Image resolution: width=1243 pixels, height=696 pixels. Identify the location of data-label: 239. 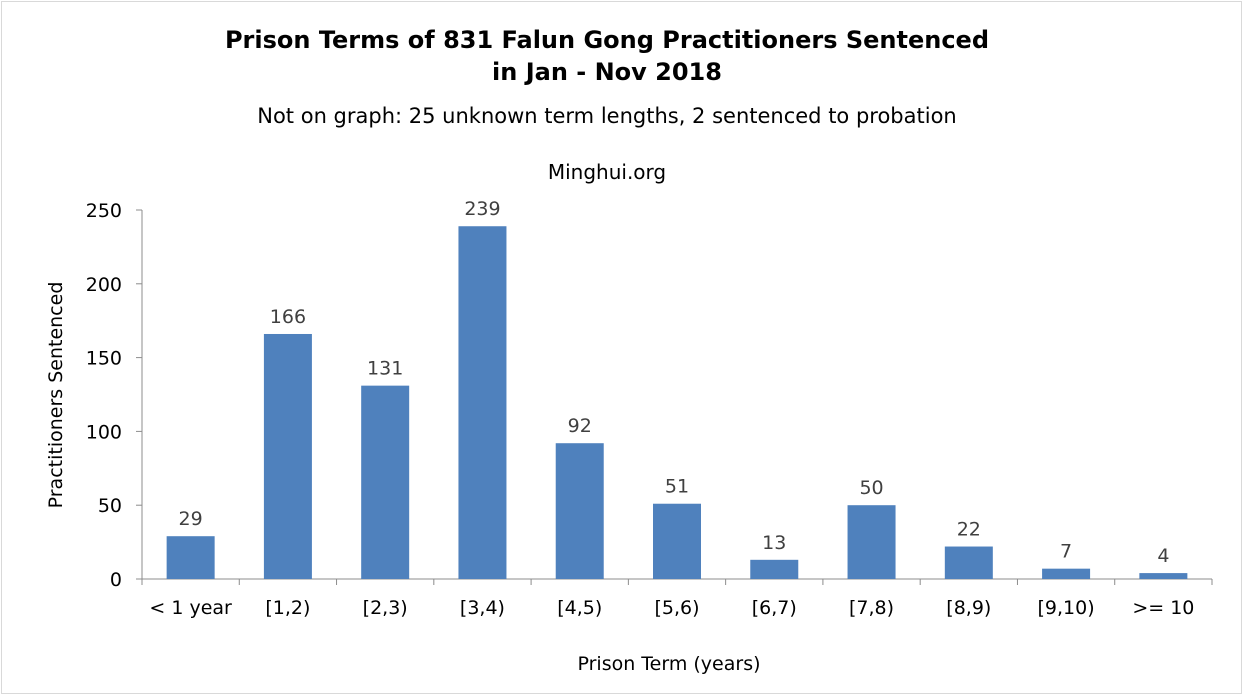
(482, 209).